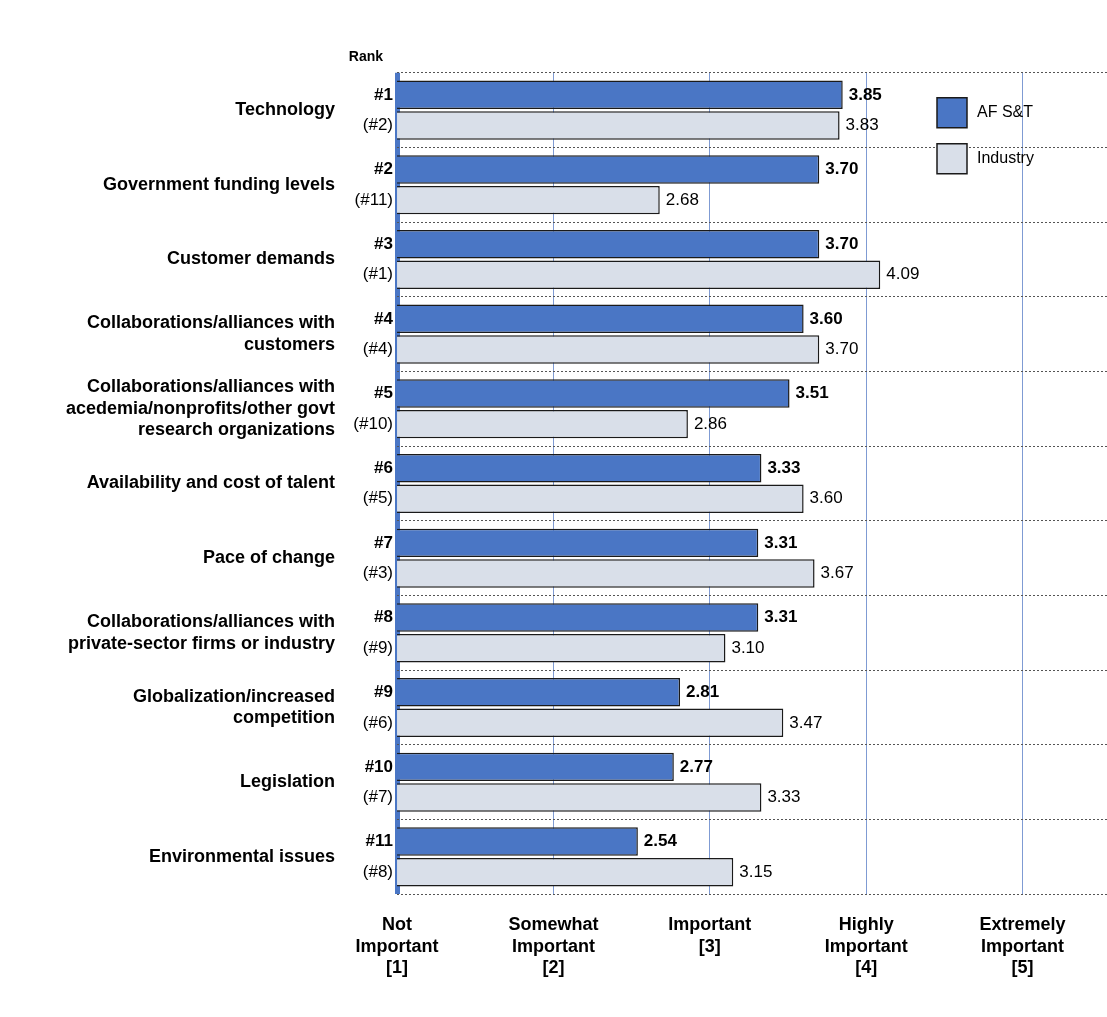  Describe the element at coordinates (384, 169) in the screenshot. I see `annotation: #2` at that location.